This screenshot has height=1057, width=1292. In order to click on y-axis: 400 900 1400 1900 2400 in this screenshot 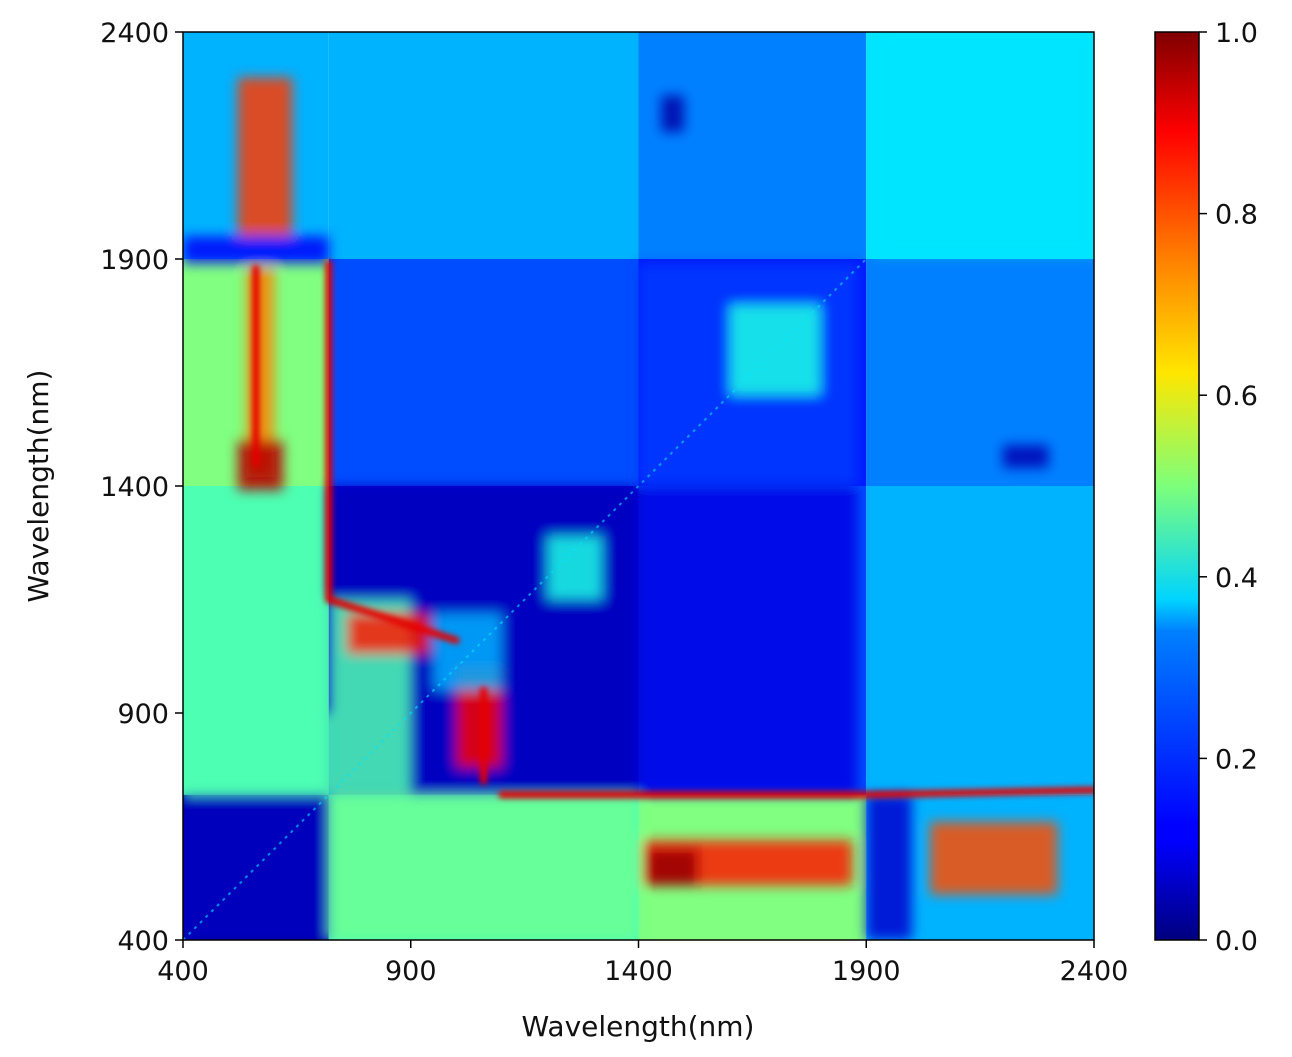, I will do `click(141, 487)`.